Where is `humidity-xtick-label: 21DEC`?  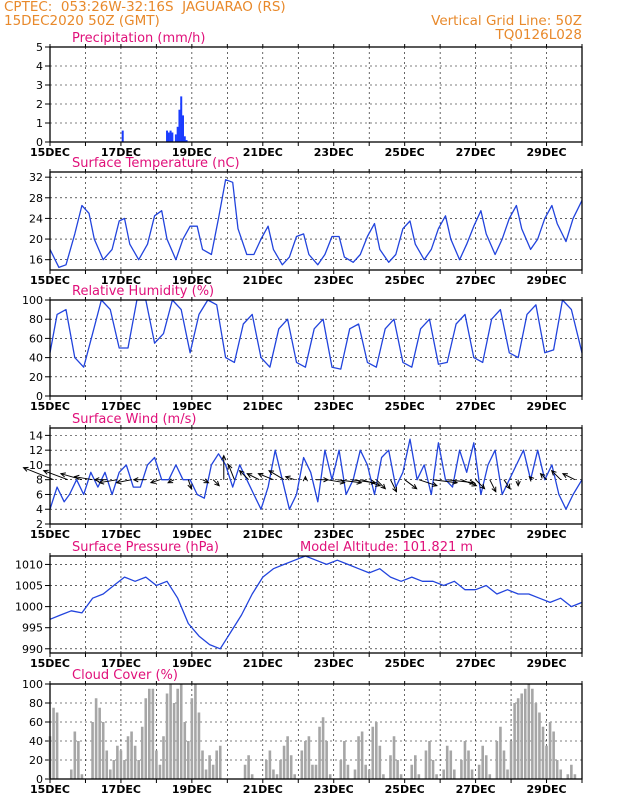 humidity-xtick-label: 21DEC is located at coordinates (263, 406).